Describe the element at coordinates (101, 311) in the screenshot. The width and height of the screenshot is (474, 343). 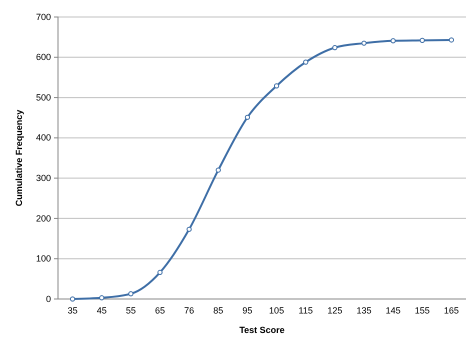
I see `x-tick-label: 45` at that location.